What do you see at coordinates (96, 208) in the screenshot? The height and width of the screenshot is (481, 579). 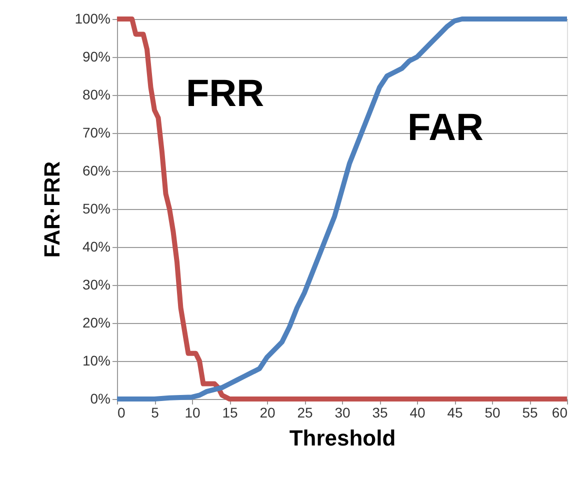 I see `y-tick-label: 50%` at bounding box center [96, 208].